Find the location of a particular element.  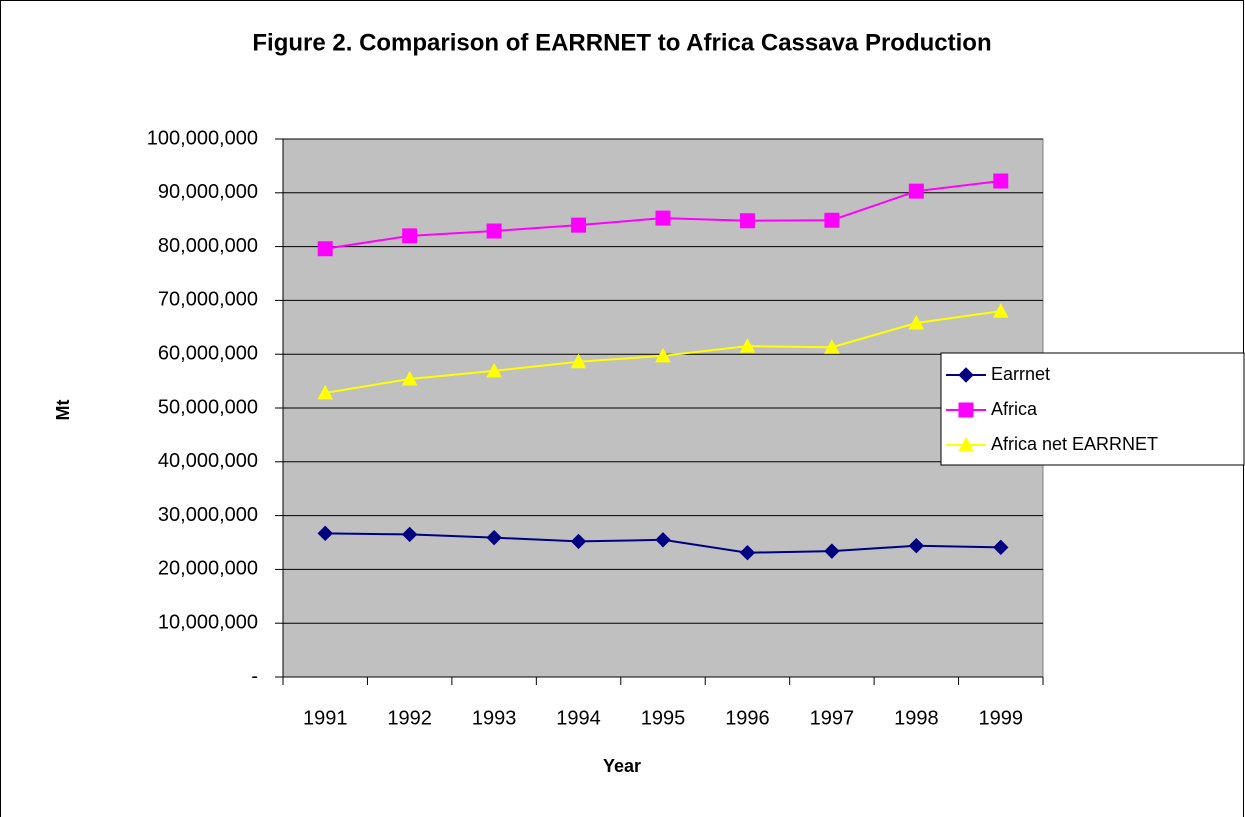

y-tick-label: 30,000,000 is located at coordinates (208, 515).